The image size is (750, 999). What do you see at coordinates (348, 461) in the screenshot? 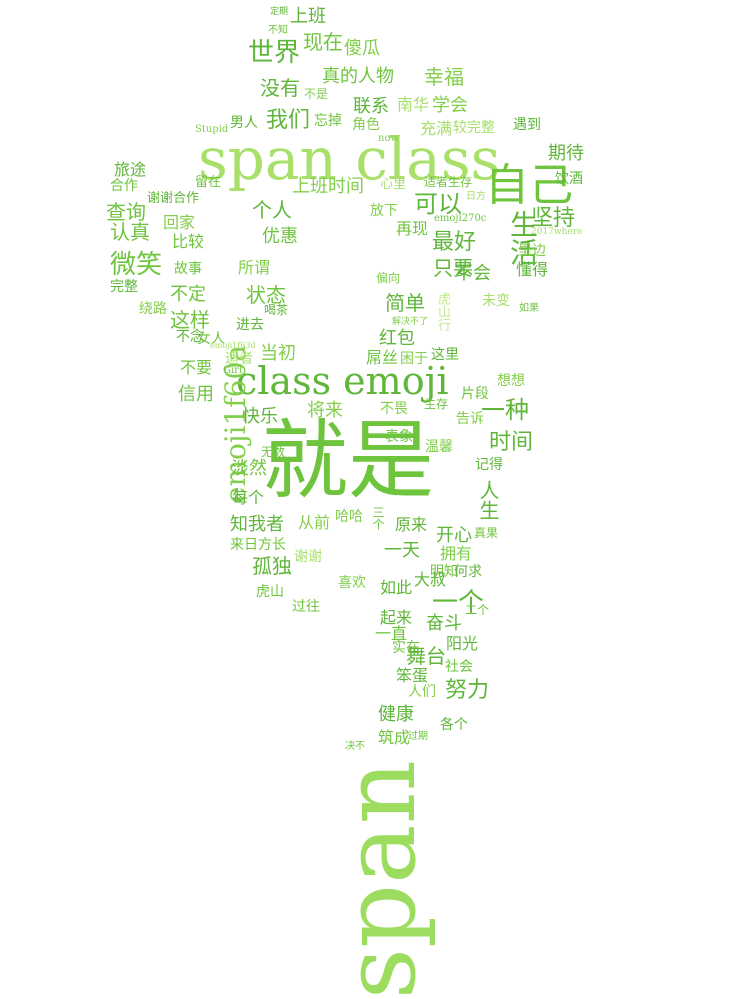
I see `word-jiushi: 就是` at bounding box center [348, 461].